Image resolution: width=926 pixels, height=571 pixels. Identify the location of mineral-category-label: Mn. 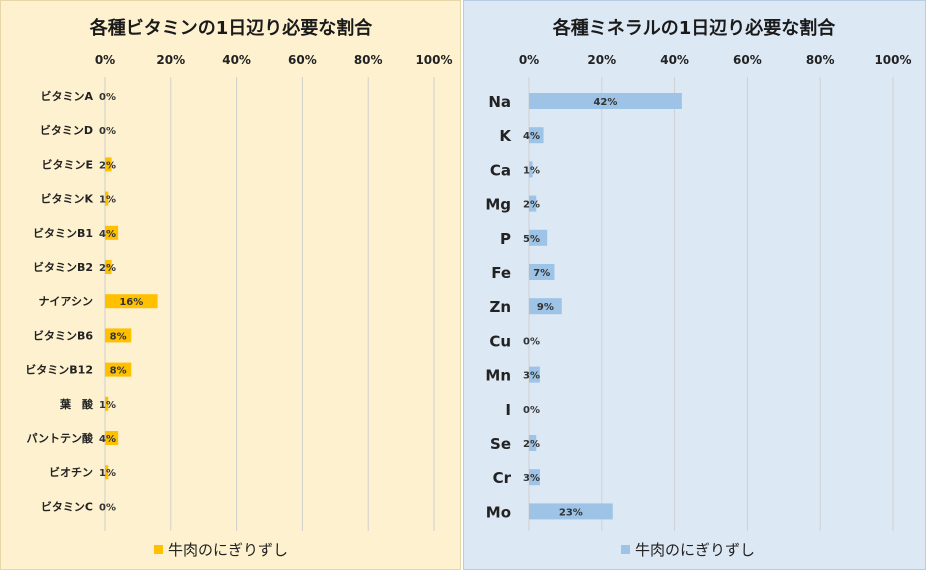
(498, 376).